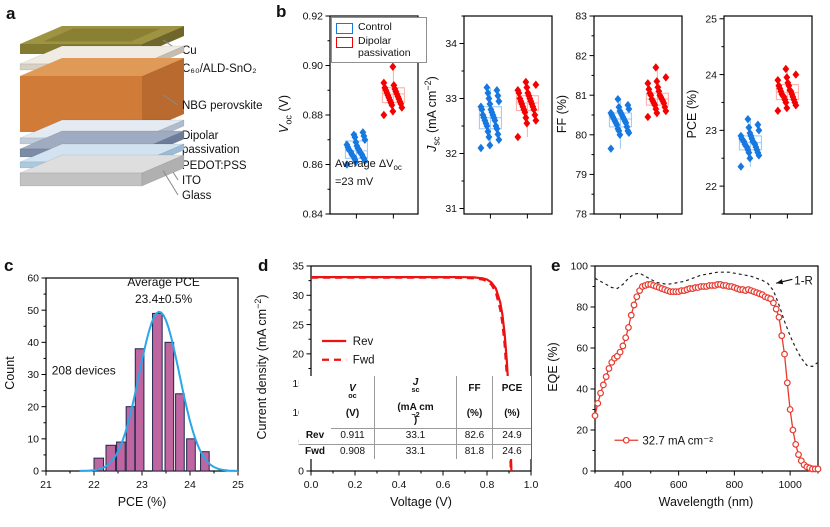  Describe the element at coordinates (142, 502) in the screenshot. I see `pce-x-axis-label: PCE (%)` at that location.